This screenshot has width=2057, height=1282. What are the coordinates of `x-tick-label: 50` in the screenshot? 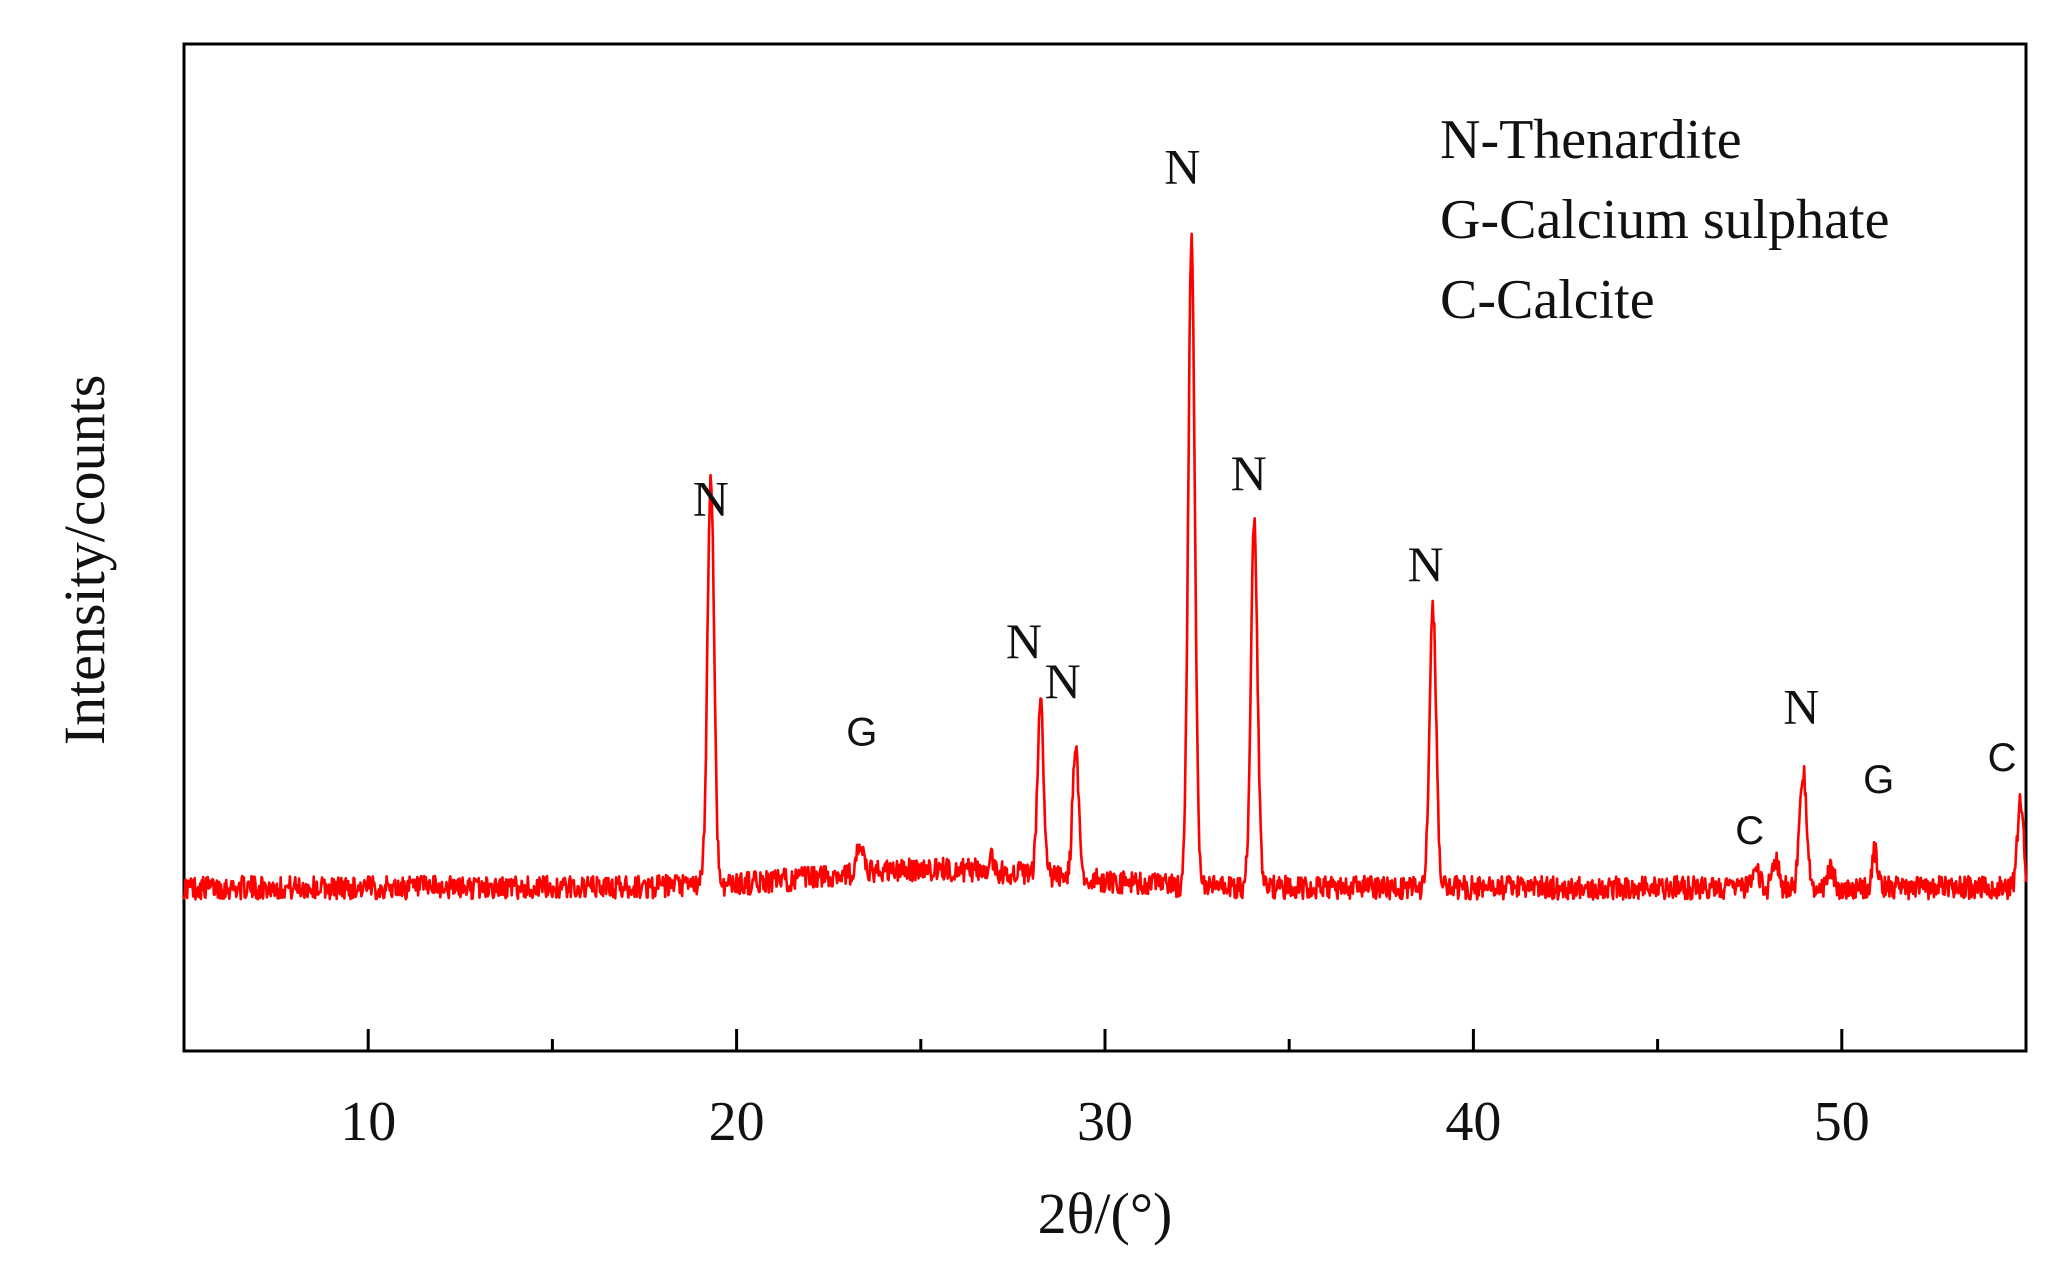 It's located at (1842, 1122).